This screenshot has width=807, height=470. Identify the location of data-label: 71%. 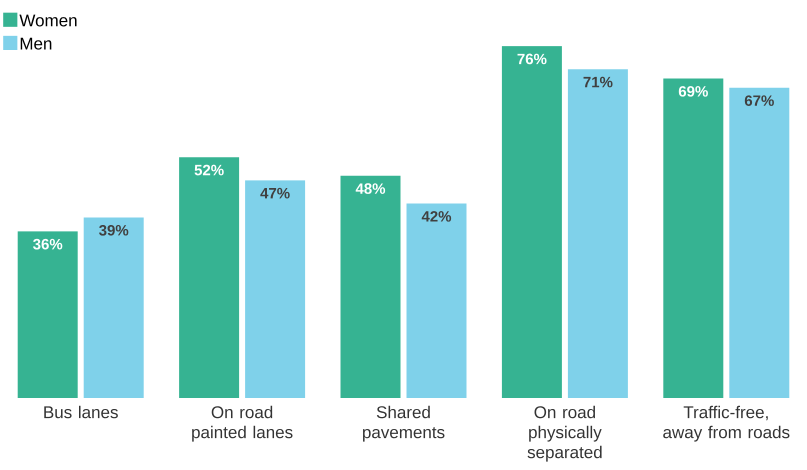
(598, 82).